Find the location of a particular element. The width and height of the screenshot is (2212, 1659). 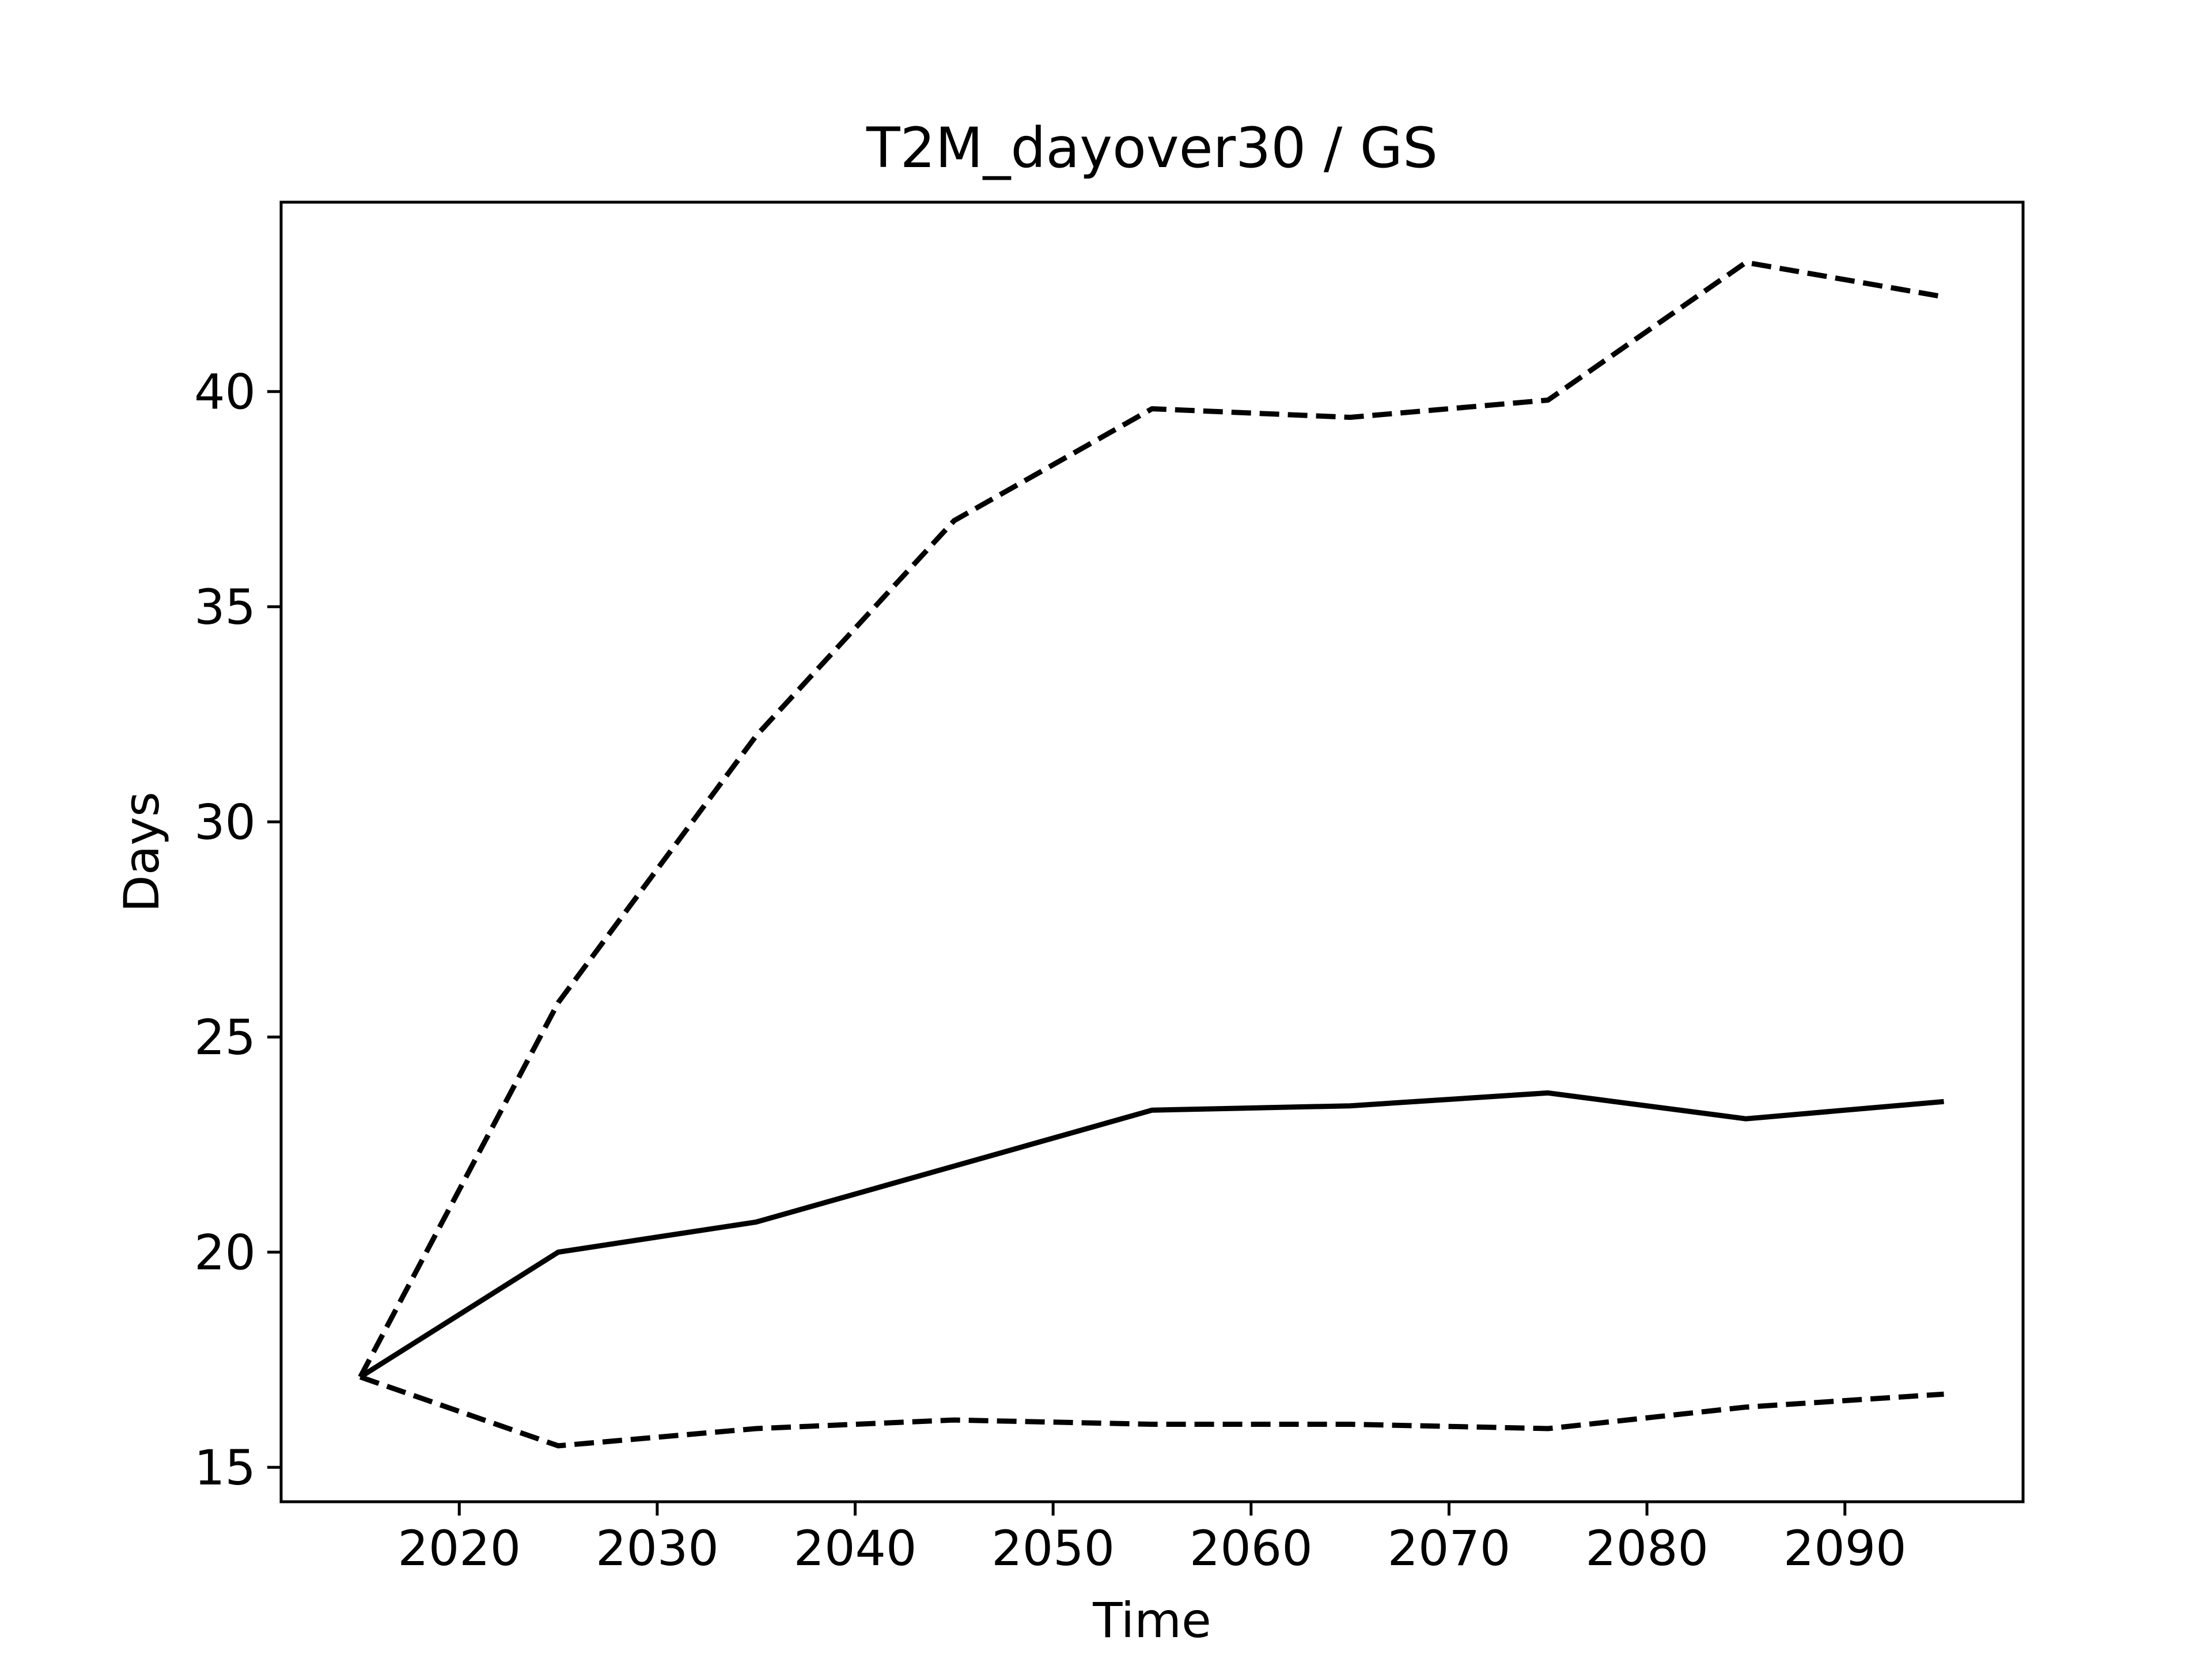

x-tick-label: 2050 is located at coordinates (1053, 1548).